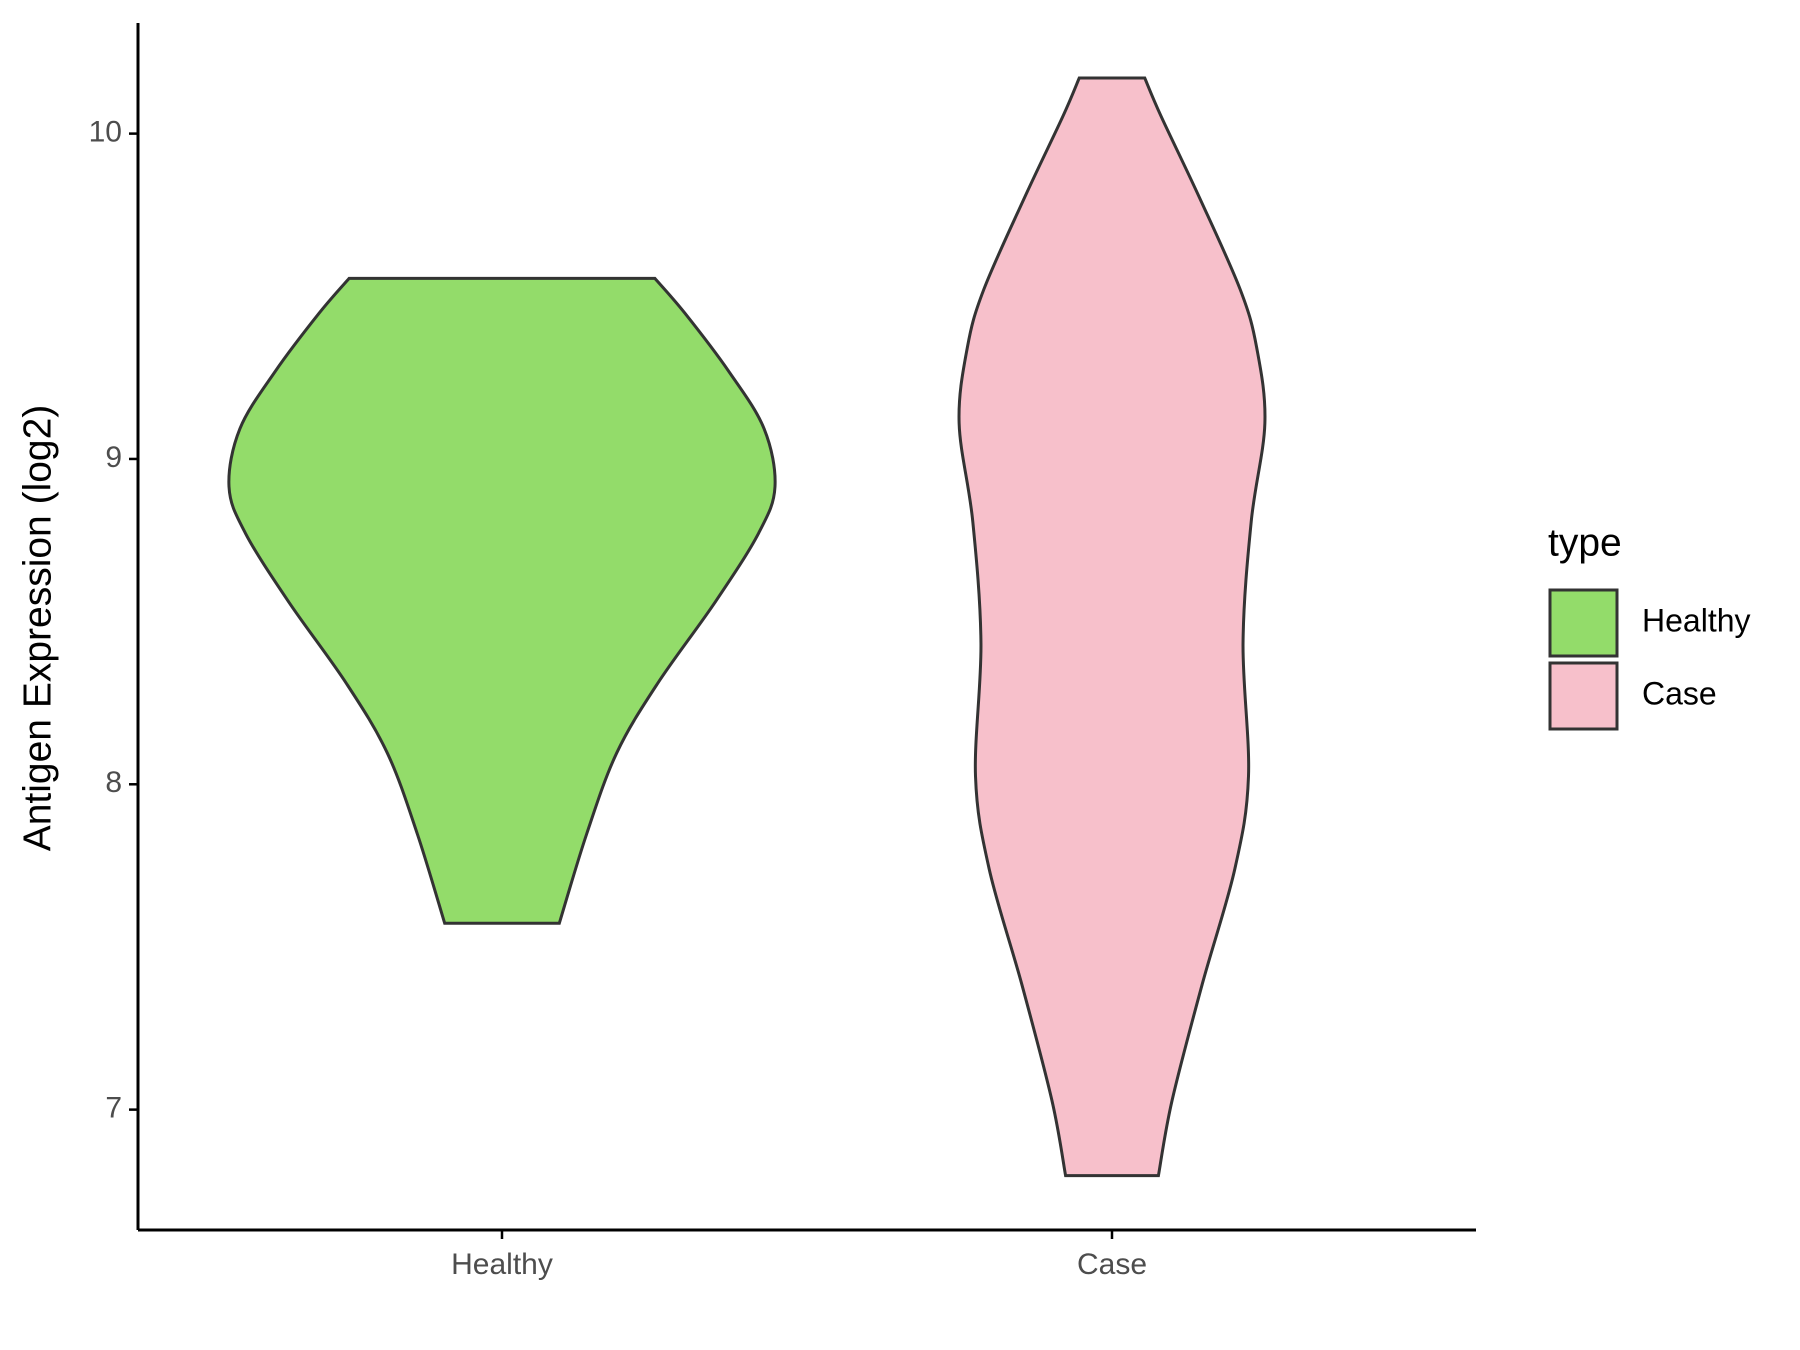 This screenshot has width=1800, height=1350. Describe the element at coordinates (1696, 620) in the screenshot. I see `legend-label: Healthy` at that location.